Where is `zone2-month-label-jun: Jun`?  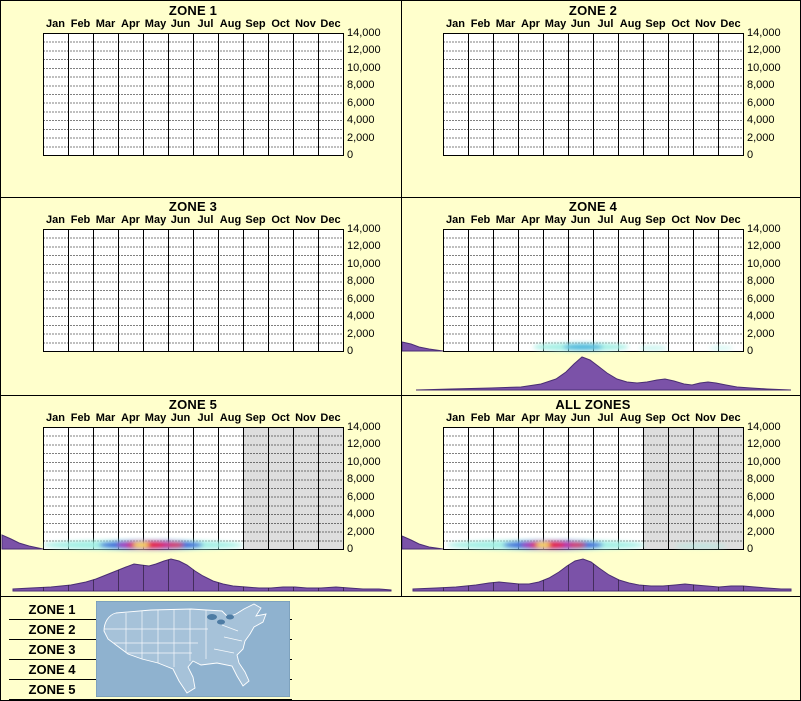 zone2-month-label-jun: Jun is located at coordinates (580, 24).